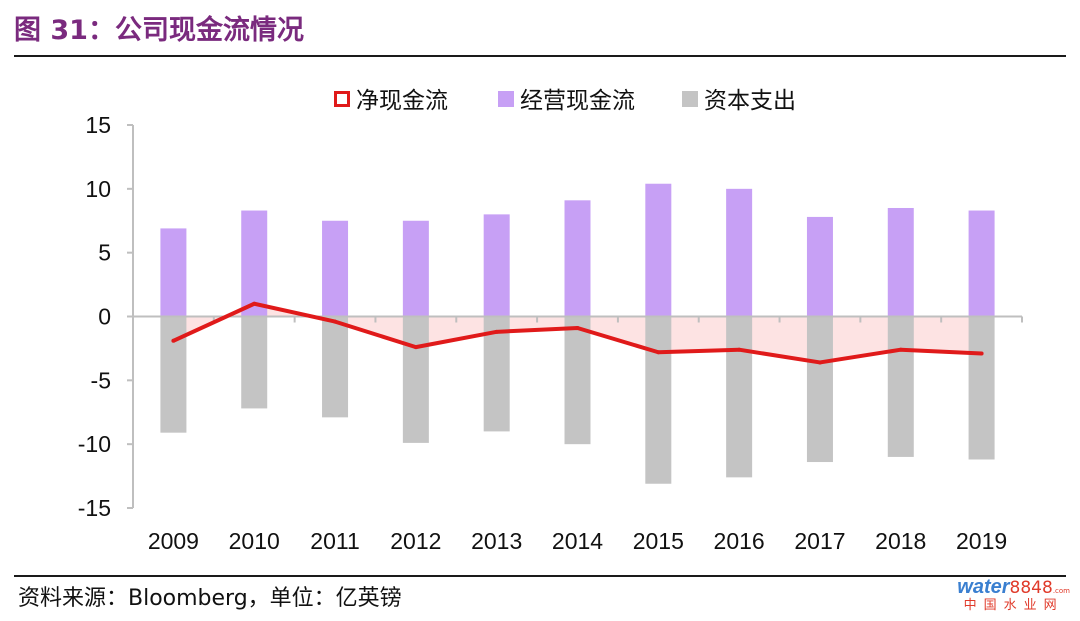 This screenshot has width=1080, height=621. What do you see at coordinates (254, 263) in the screenshot?
I see `operating-cash-flow-bar-2010` at bounding box center [254, 263].